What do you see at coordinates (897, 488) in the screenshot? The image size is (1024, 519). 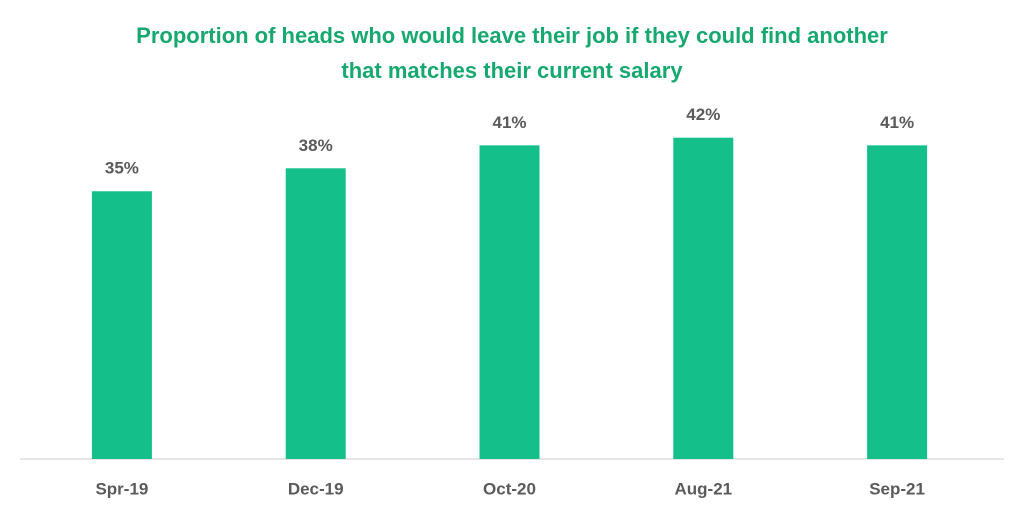 I see `x-tick-label: Sep-21` at bounding box center [897, 488].